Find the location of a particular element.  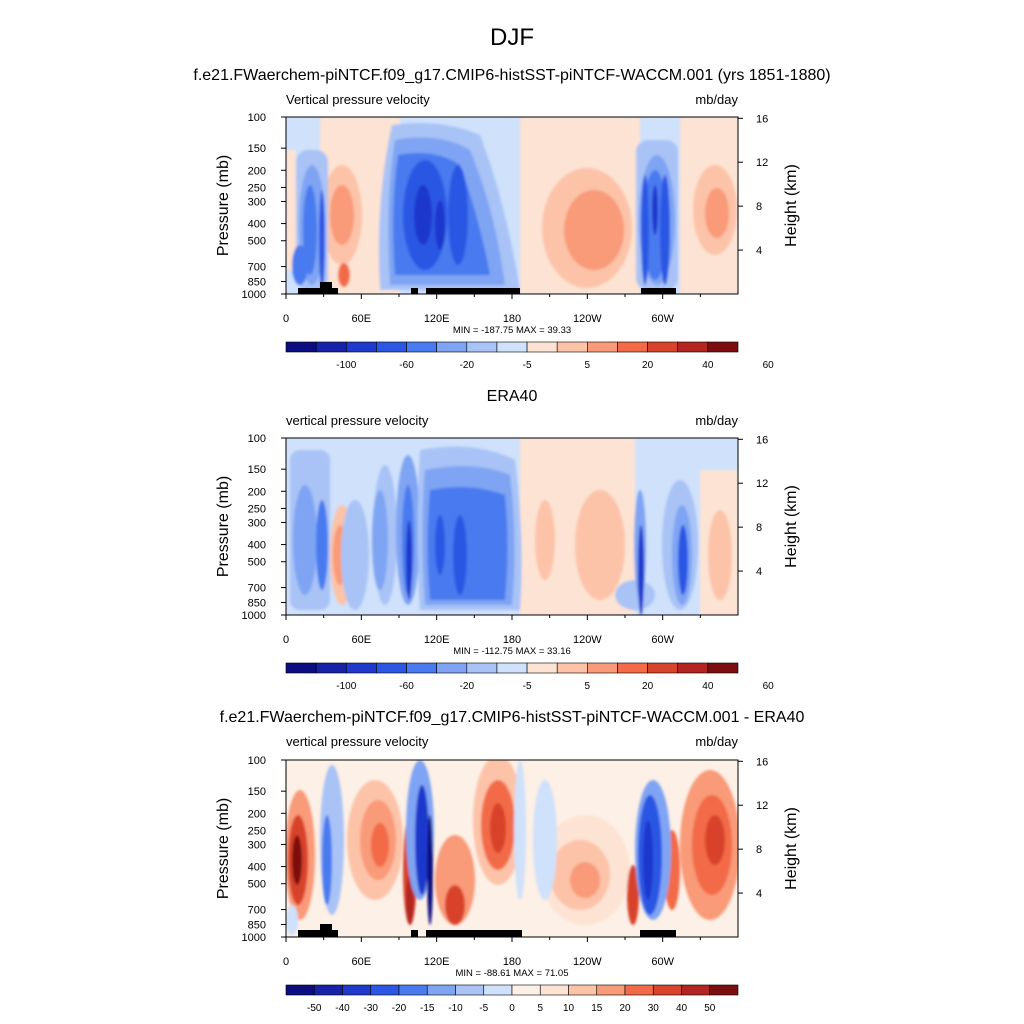

colorbar-label: 5 is located at coordinates (540, 1008).